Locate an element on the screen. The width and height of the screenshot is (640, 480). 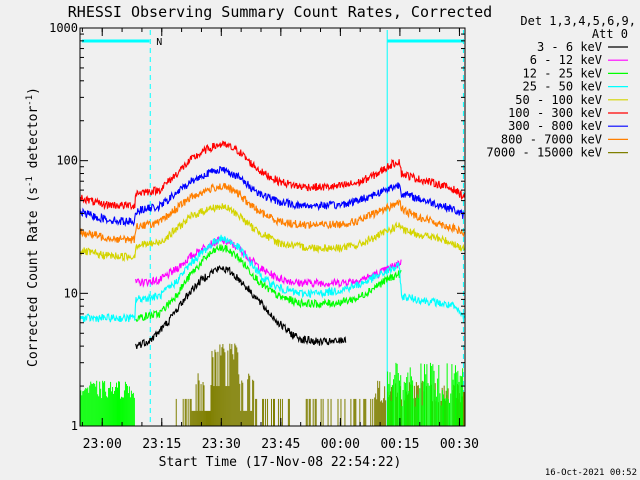
legend-header-attenuator: Att 0 is located at coordinates (610, 34).